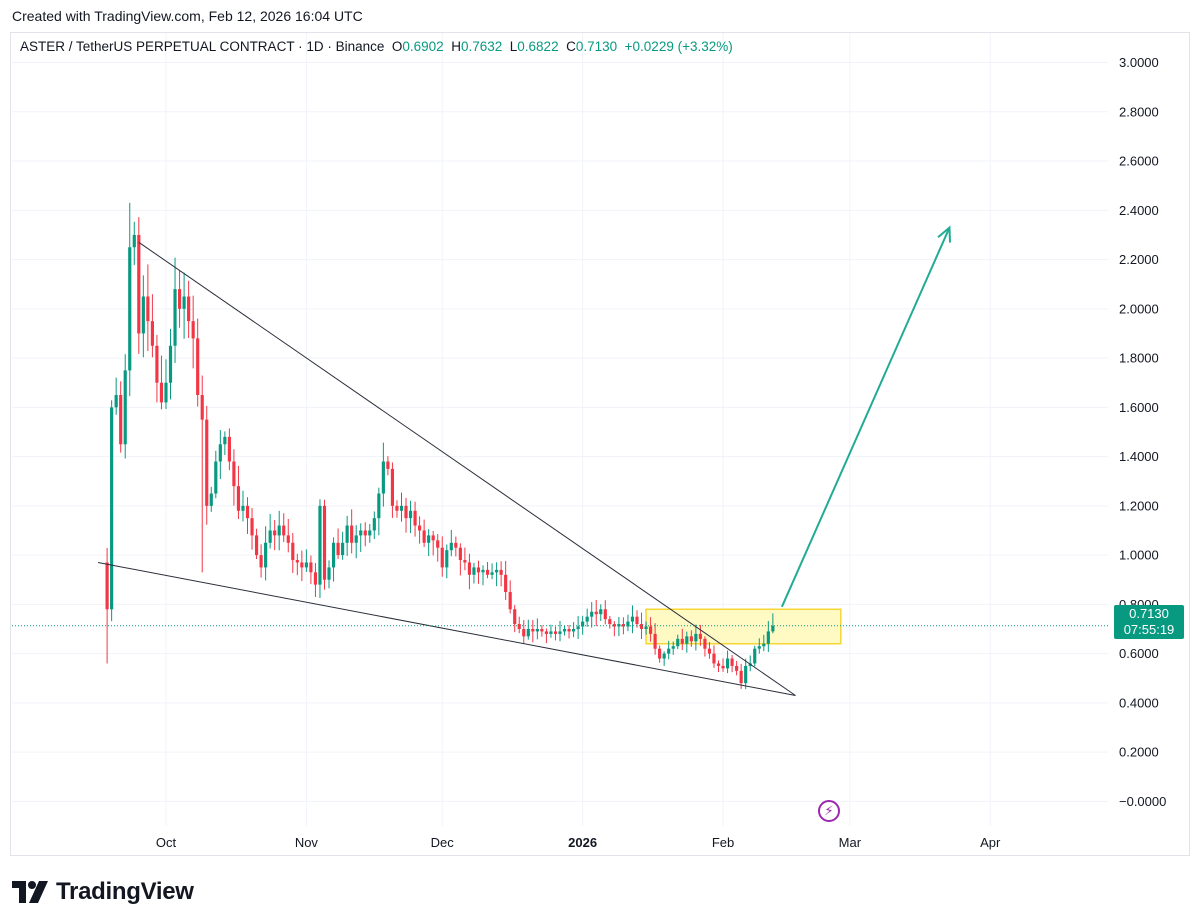 The image size is (1200, 923). What do you see at coordinates (678, 46) in the screenshot?
I see `change-value: +0.0229 (+3.32%)` at bounding box center [678, 46].